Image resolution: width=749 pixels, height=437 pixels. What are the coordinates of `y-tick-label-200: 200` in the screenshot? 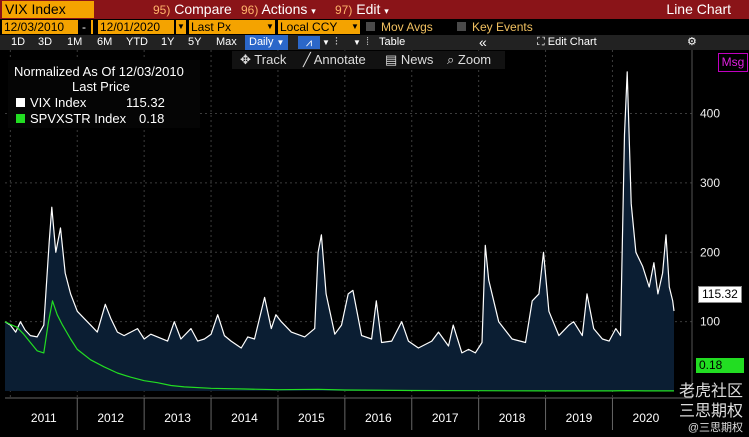 It's located at (710, 252).